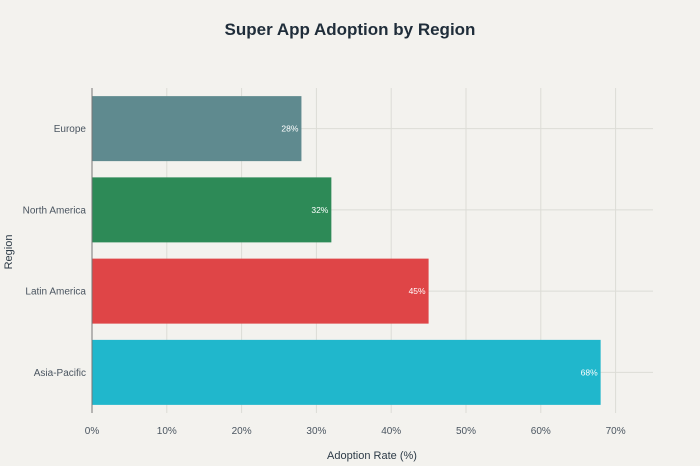 The width and height of the screenshot is (700, 466). What do you see at coordinates (372, 456) in the screenshot?
I see `x-axis-label: Adoption Rate (%)` at bounding box center [372, 456].